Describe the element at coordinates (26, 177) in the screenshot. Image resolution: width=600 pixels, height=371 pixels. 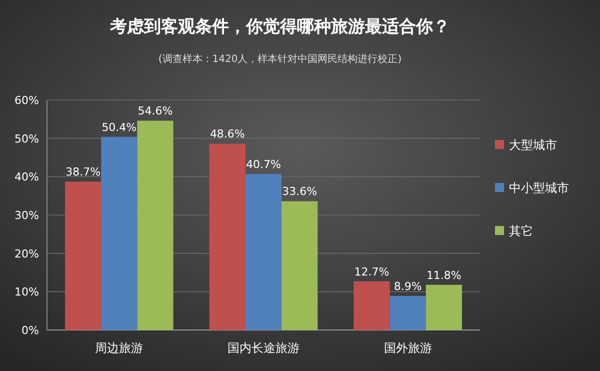
I see `y-tick-label: 40%` at that location.